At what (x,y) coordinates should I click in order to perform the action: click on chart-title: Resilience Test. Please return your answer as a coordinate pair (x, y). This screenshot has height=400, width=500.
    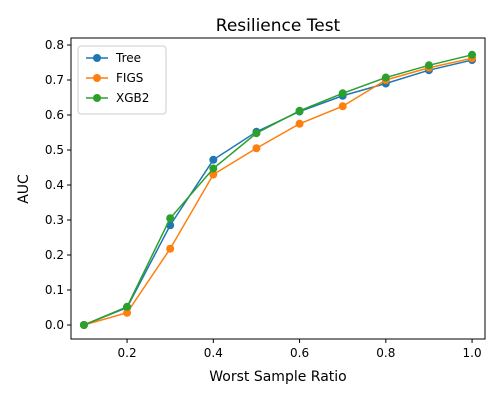
    Looking at the image, I should click on (278, 26).